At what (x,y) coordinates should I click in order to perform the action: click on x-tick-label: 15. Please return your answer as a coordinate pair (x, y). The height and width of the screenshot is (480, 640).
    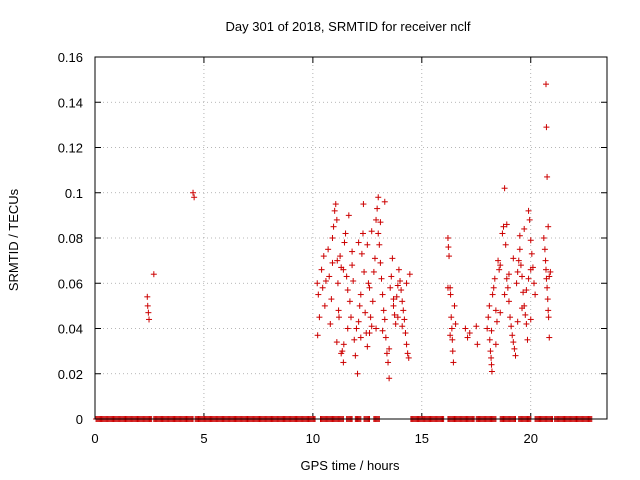
    Looking at the image, I should click on (422, 438).